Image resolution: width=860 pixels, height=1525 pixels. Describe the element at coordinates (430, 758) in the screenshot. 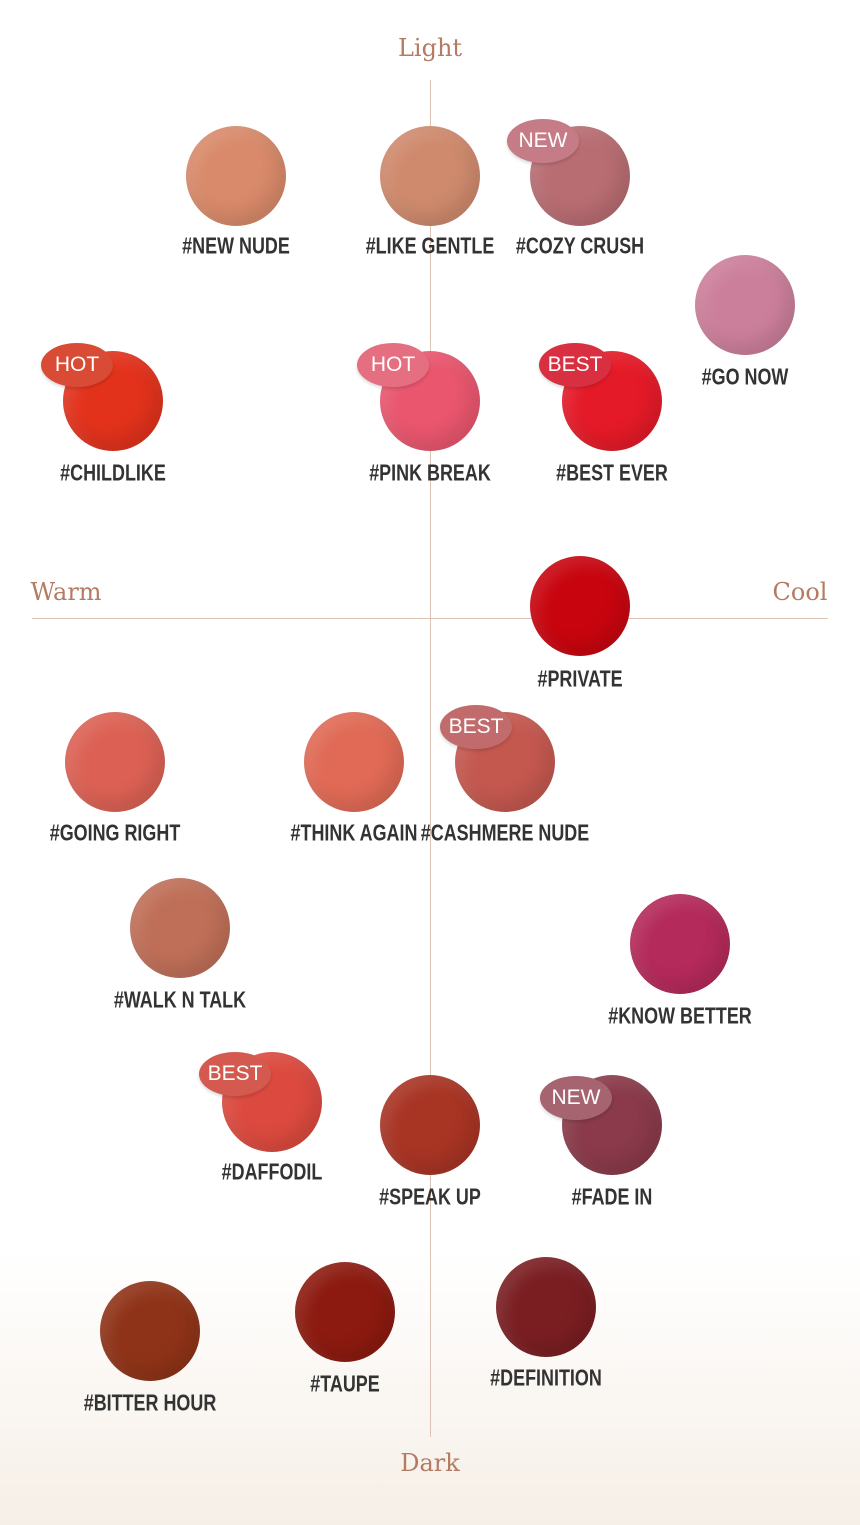

I see `vertical-axis-line` at that location.